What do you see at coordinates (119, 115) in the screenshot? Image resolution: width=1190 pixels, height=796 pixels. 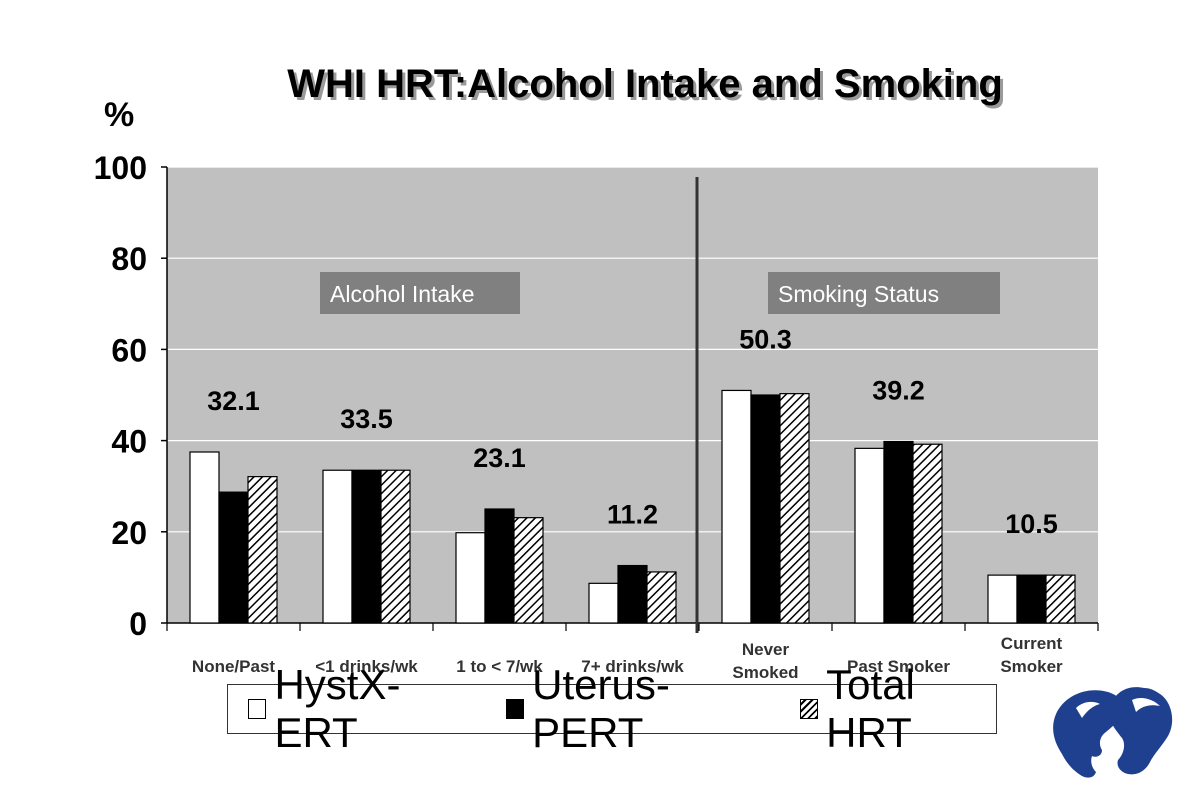 I see `y-axis-unit-label: %` at bounding box center [119, 115].